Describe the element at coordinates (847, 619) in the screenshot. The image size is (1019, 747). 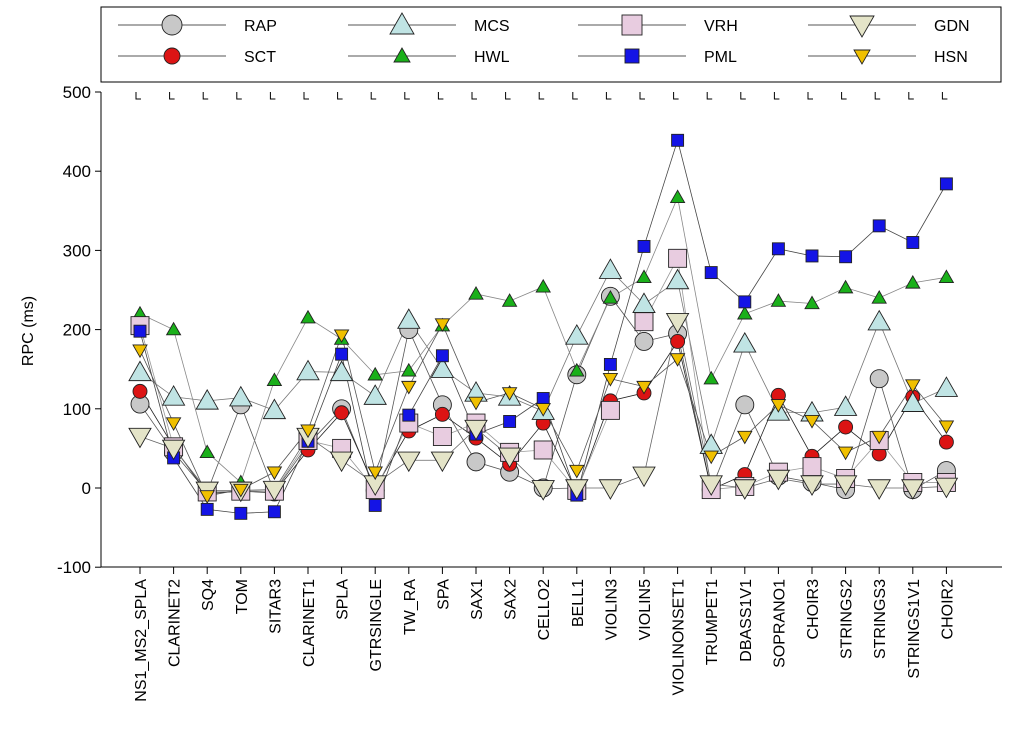
I see `x-tick-label: STRINGS2` at that location.